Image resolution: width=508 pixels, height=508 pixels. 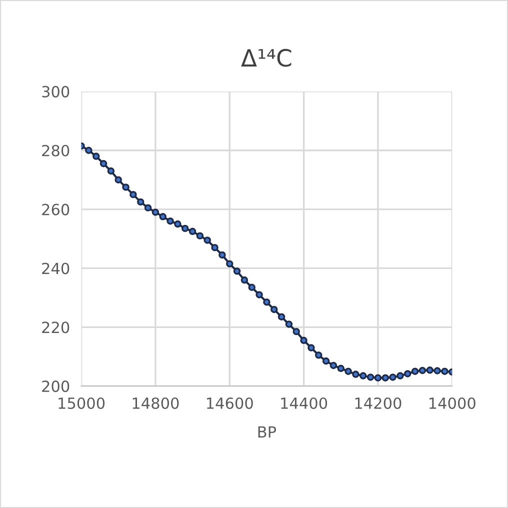 What do you see at coordinates (229, 403) in the screenshot?
I see `x-tick-label: 14600` at bounding box center [229, 403].